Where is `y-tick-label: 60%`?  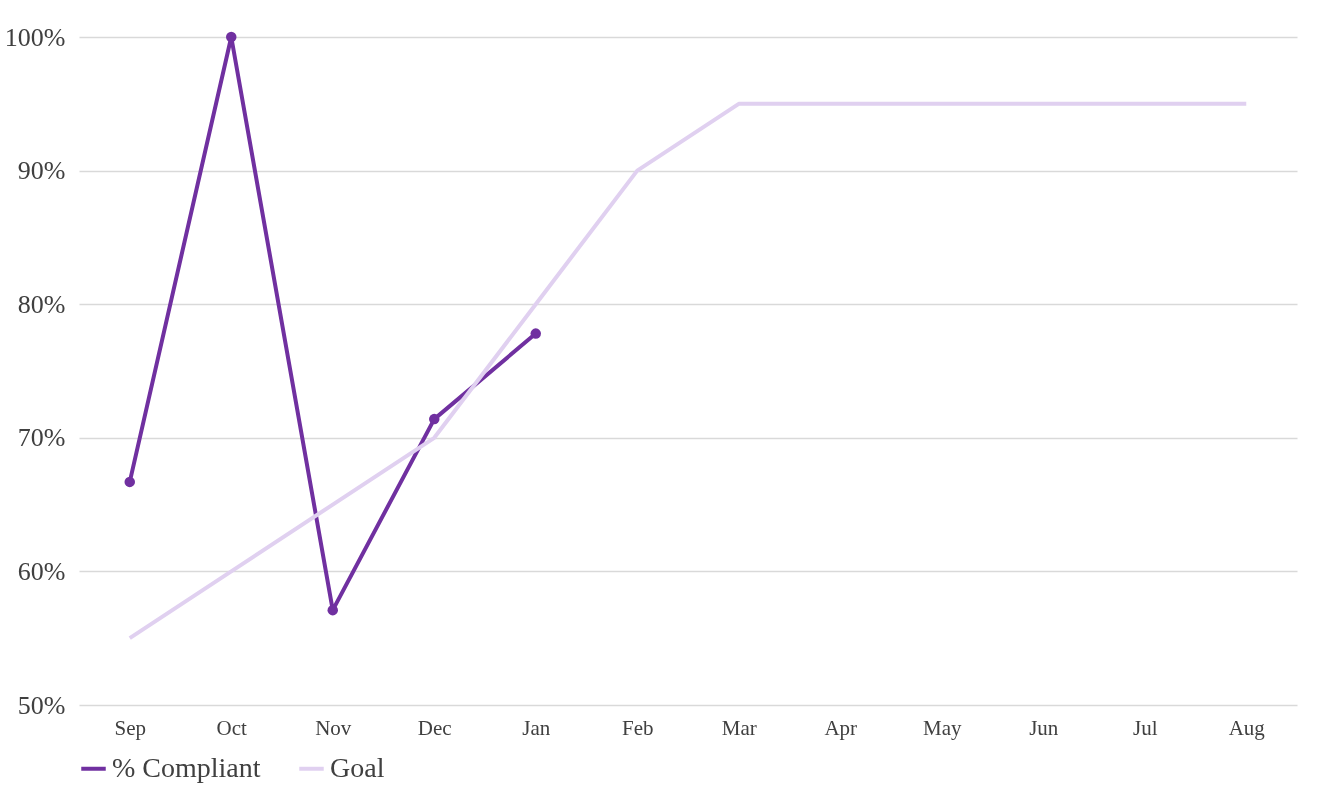
y-tick-label: 60% is located at coordinates (41, 571).